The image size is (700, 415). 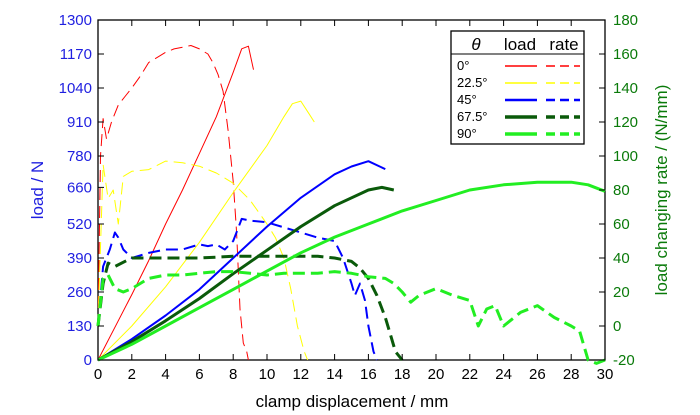 I want to click on right-tick-label: 0, so click(x=617, y=326).